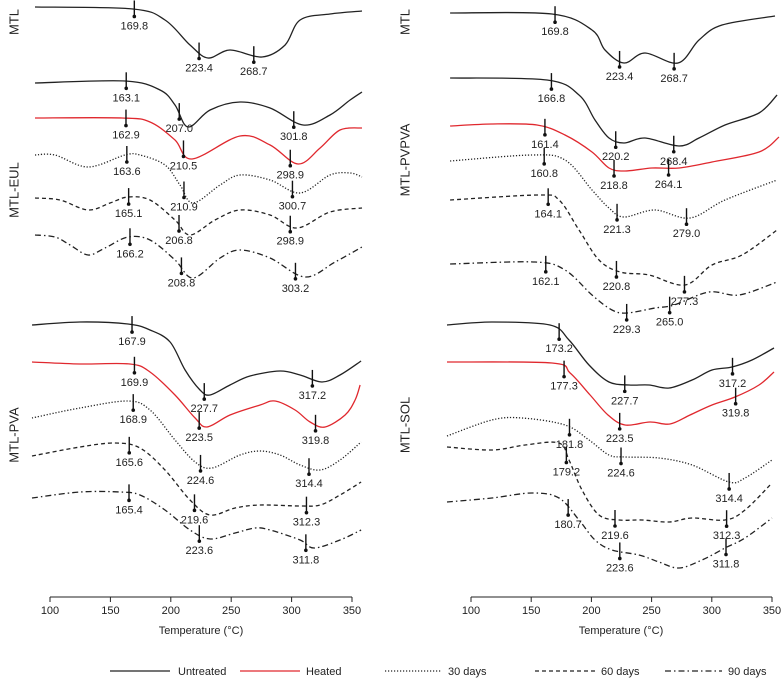  What do you see at coordinates (316, 441) in the screenshot?
I see `peak-label: 319.8` at bounding box center [316, 441].